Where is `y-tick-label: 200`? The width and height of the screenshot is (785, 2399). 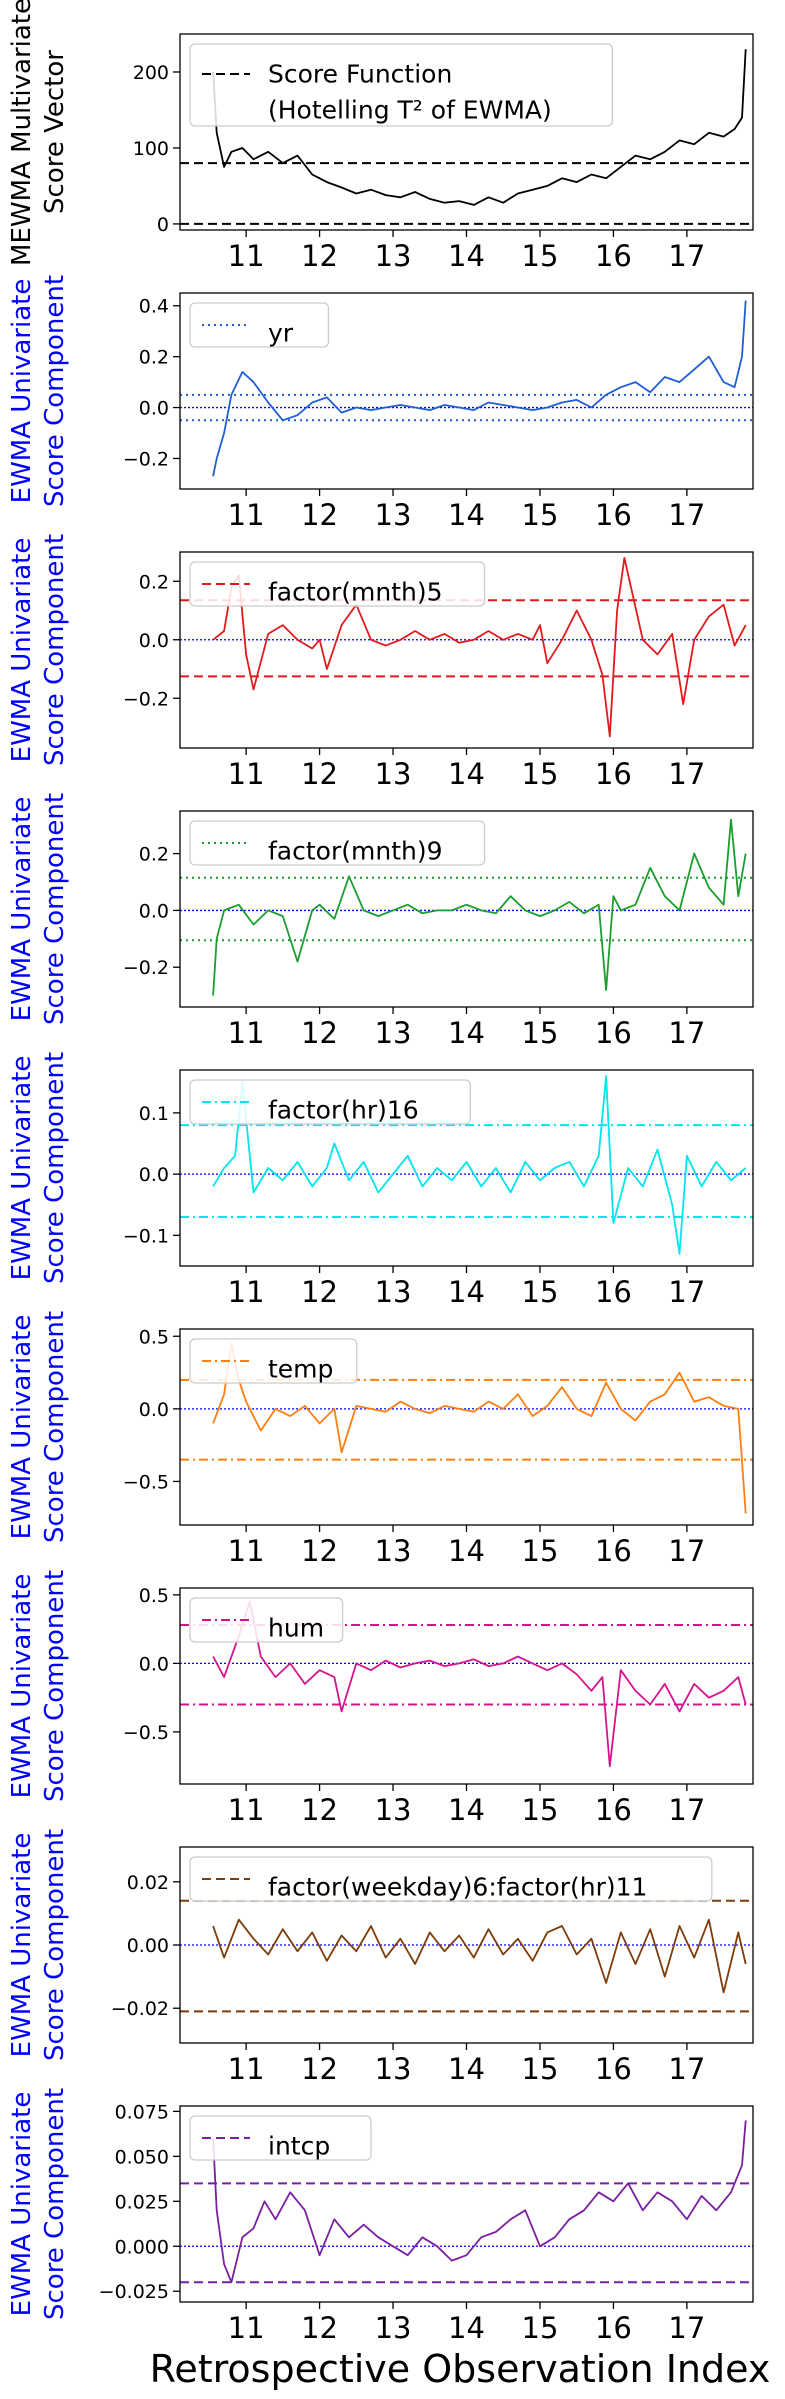 y-tick-label: 200 is located at coordinates (151, 73).